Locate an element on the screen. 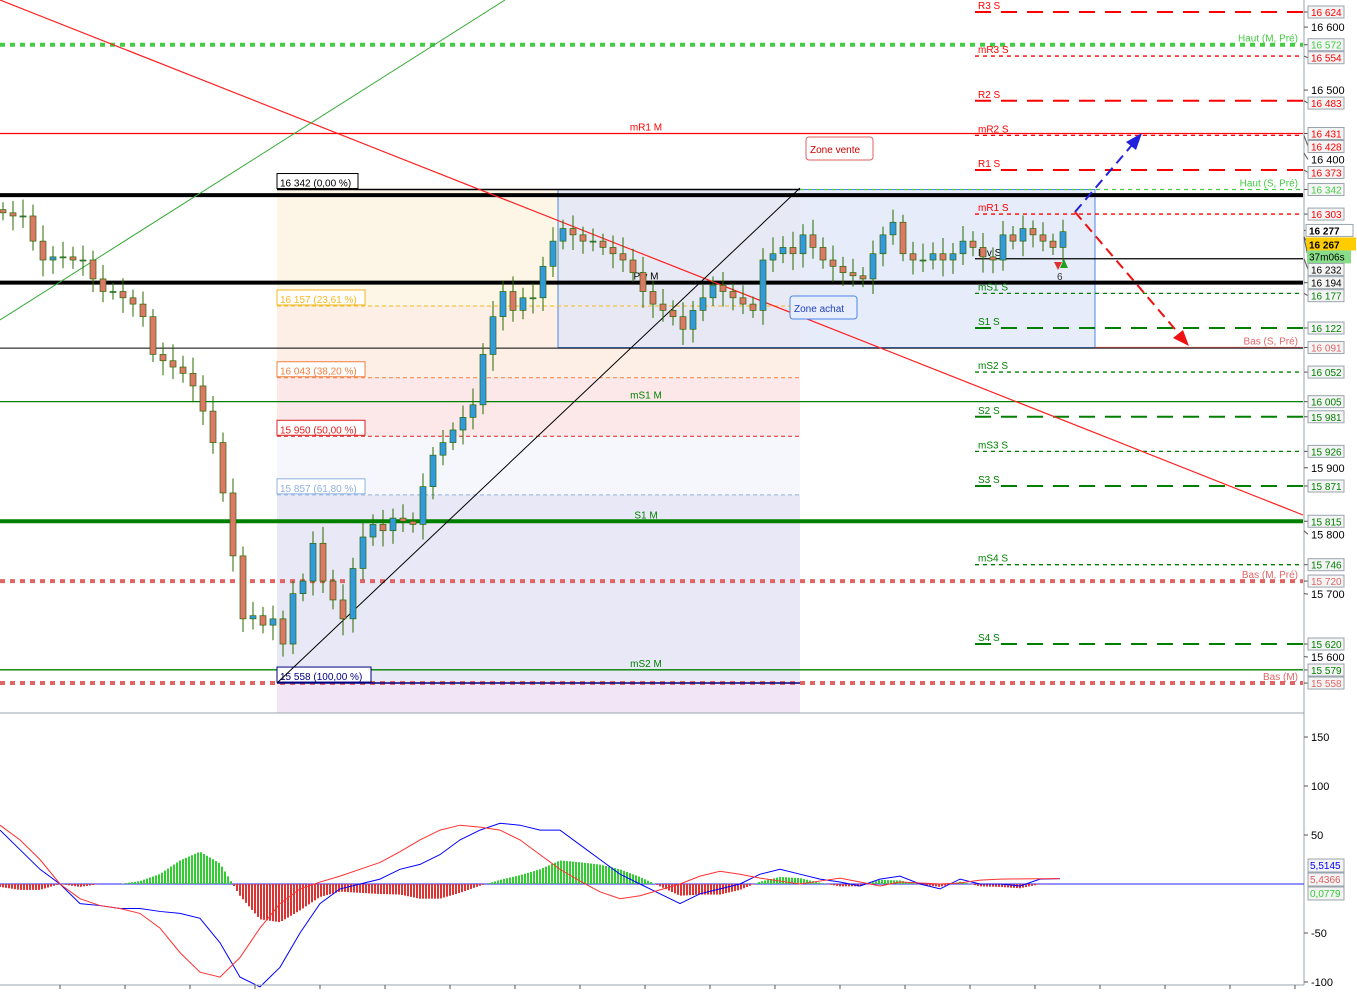 This screenshot has width=1357, height=992. macd-value-label: 5,5145 is located at coordinates (1325, 866).